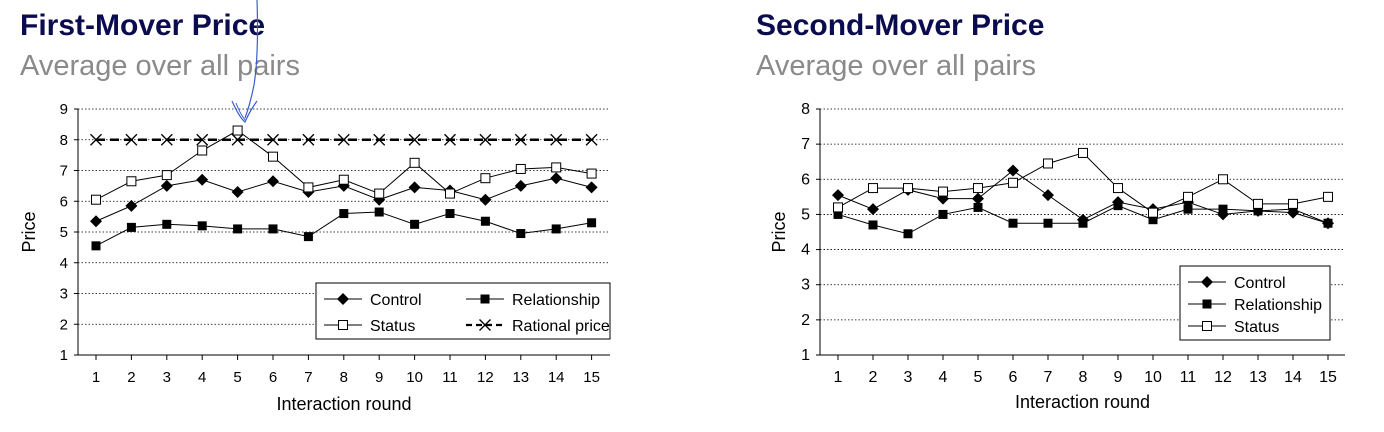  What do you see at coordinates (485, 325) in the screenshot?
I see `legend-rational-price-marker` at bounding box center [485, 325].